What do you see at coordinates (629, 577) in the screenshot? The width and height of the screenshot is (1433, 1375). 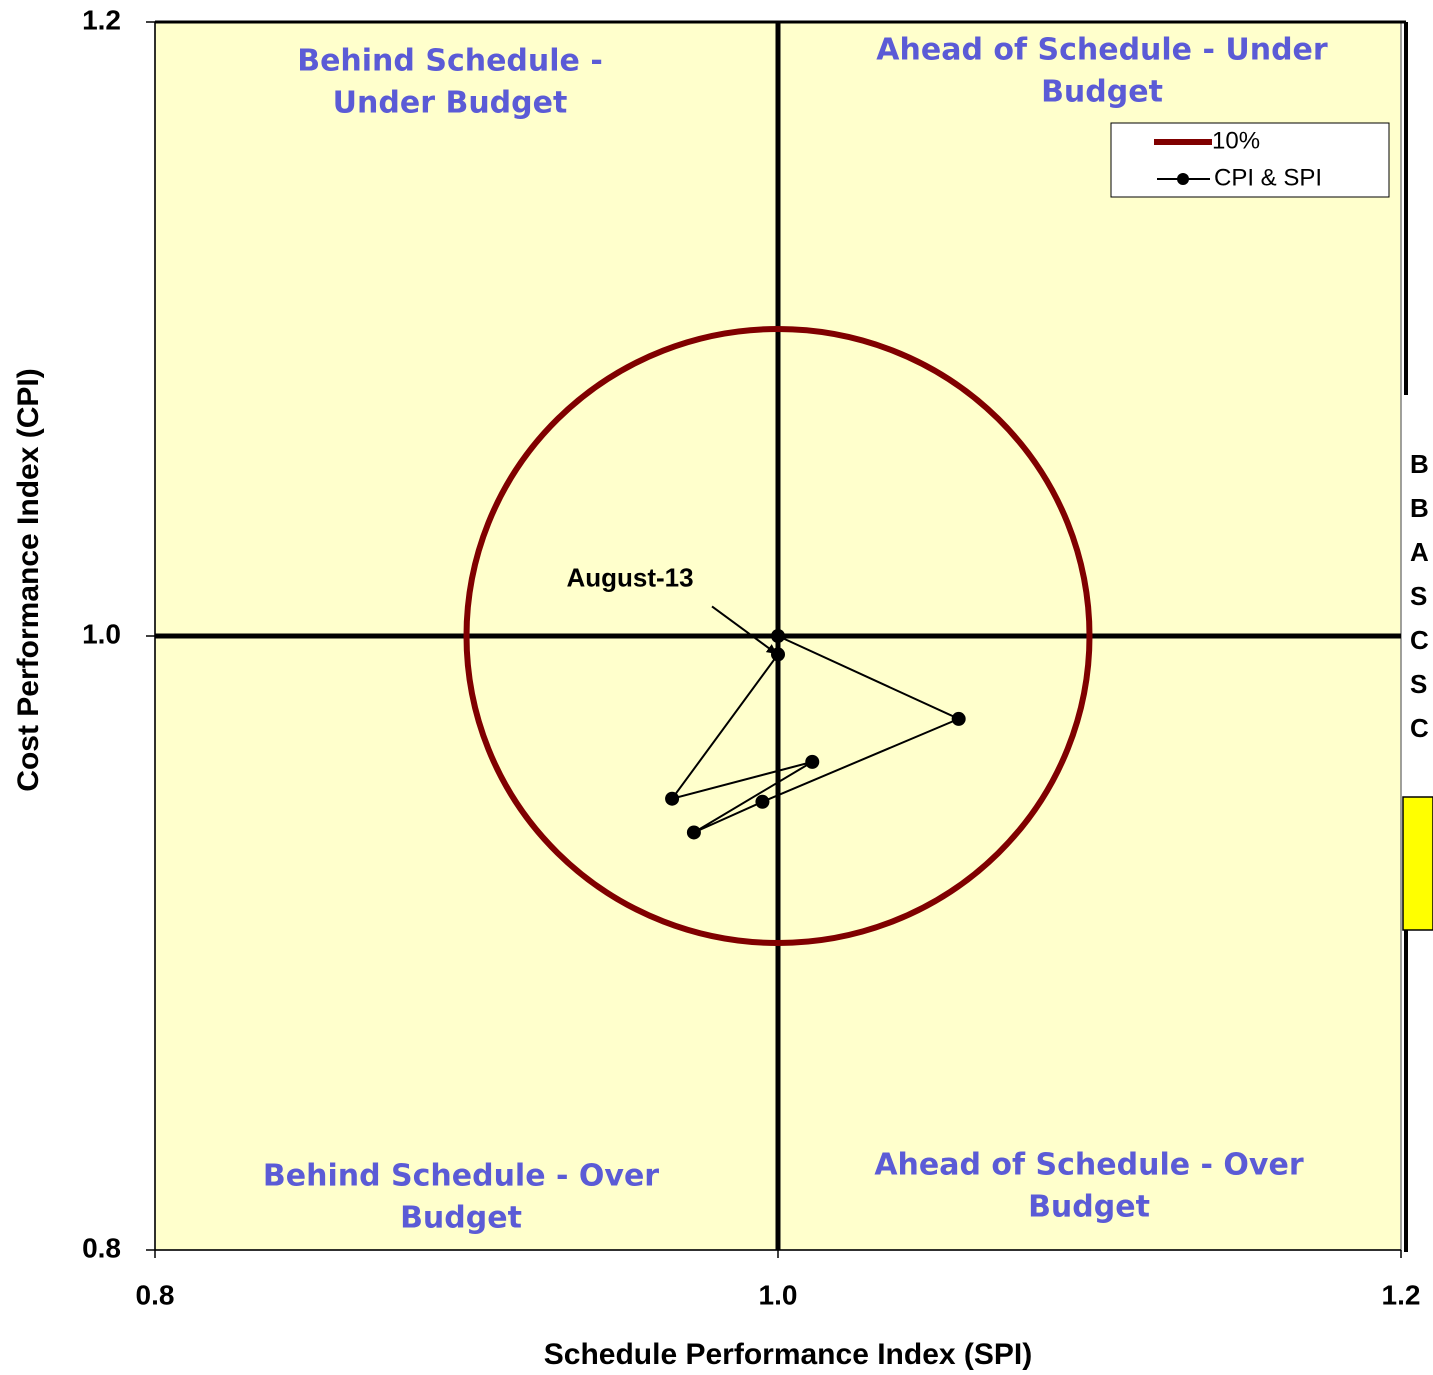 I see `annotation: August-13` at bounding box center [629, 577].